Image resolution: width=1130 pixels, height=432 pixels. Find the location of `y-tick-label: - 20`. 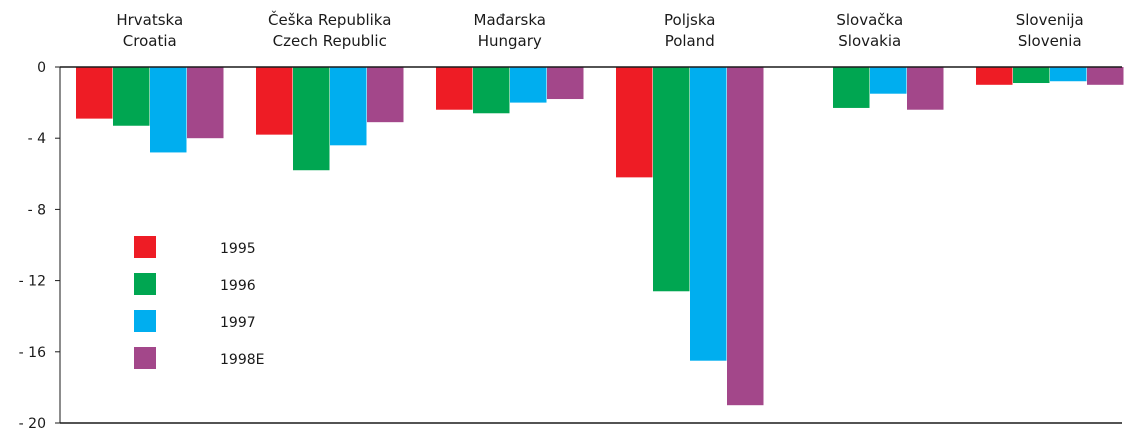

y-tick-label: - 20 is located at coordinates (32, 424).